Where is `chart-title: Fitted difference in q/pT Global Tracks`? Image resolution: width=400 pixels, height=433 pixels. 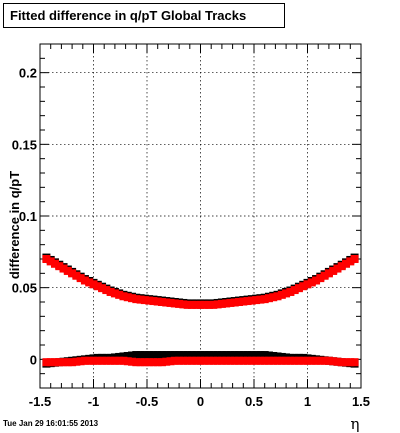 chart-title: Fitted difference in q/pT Global Tracks is located at coordinates (128, 15).